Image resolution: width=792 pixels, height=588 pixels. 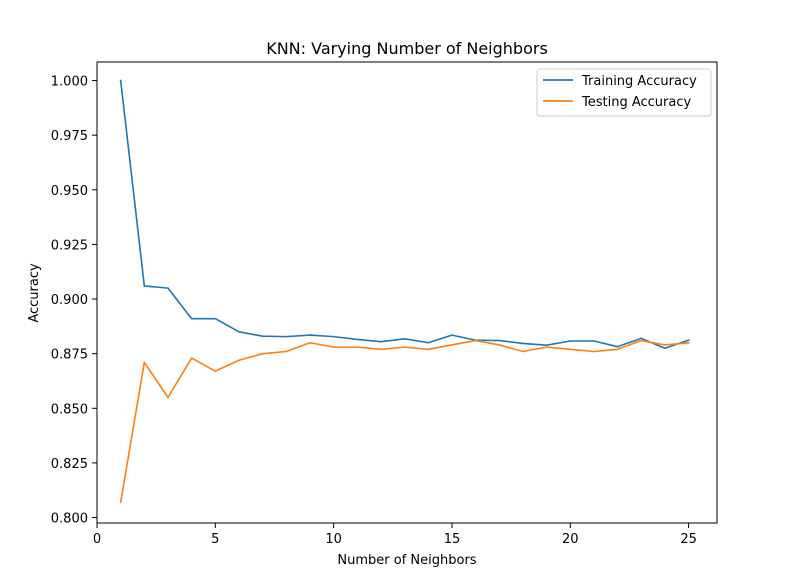 What do you see at coordinates (688, 539) in the screenshot?
I see `x-tick-label: 25` at bounding box center [688, 539].